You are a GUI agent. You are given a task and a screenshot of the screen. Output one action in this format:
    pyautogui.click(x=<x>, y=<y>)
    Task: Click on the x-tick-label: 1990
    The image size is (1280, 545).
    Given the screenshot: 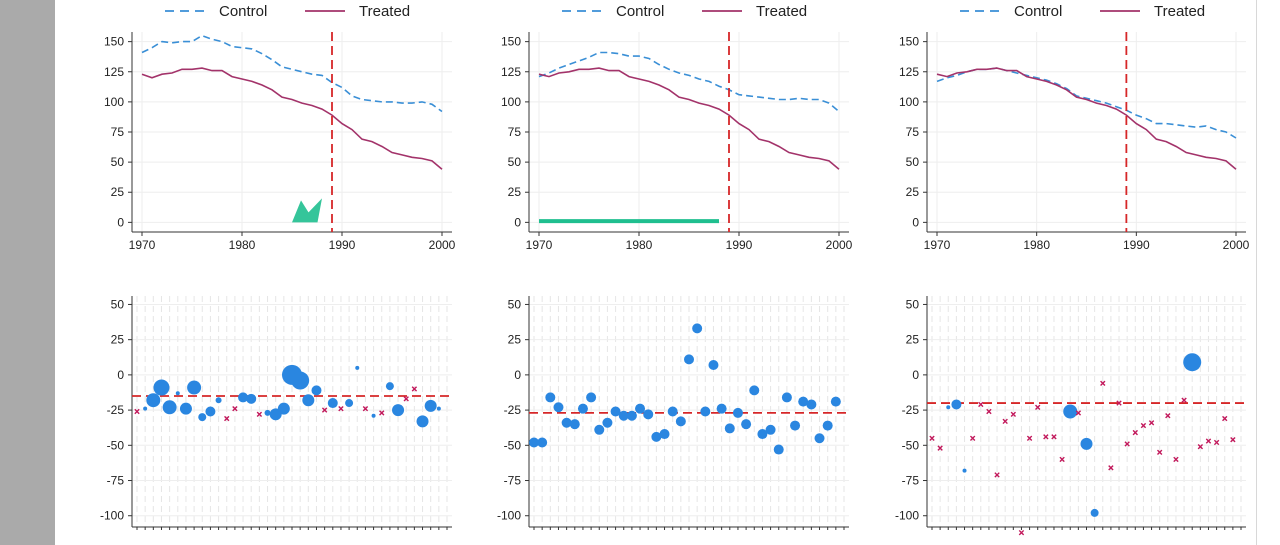 What is the action you would take?
    pyautogui.click(x=342, y=245)
    